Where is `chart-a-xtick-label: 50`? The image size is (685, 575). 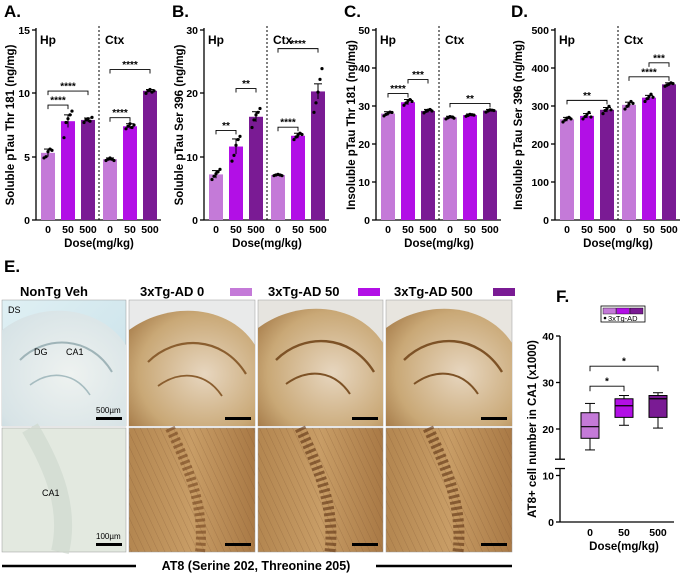
chart-a-xtick-label: 50 is located at coordinates (130, 230).